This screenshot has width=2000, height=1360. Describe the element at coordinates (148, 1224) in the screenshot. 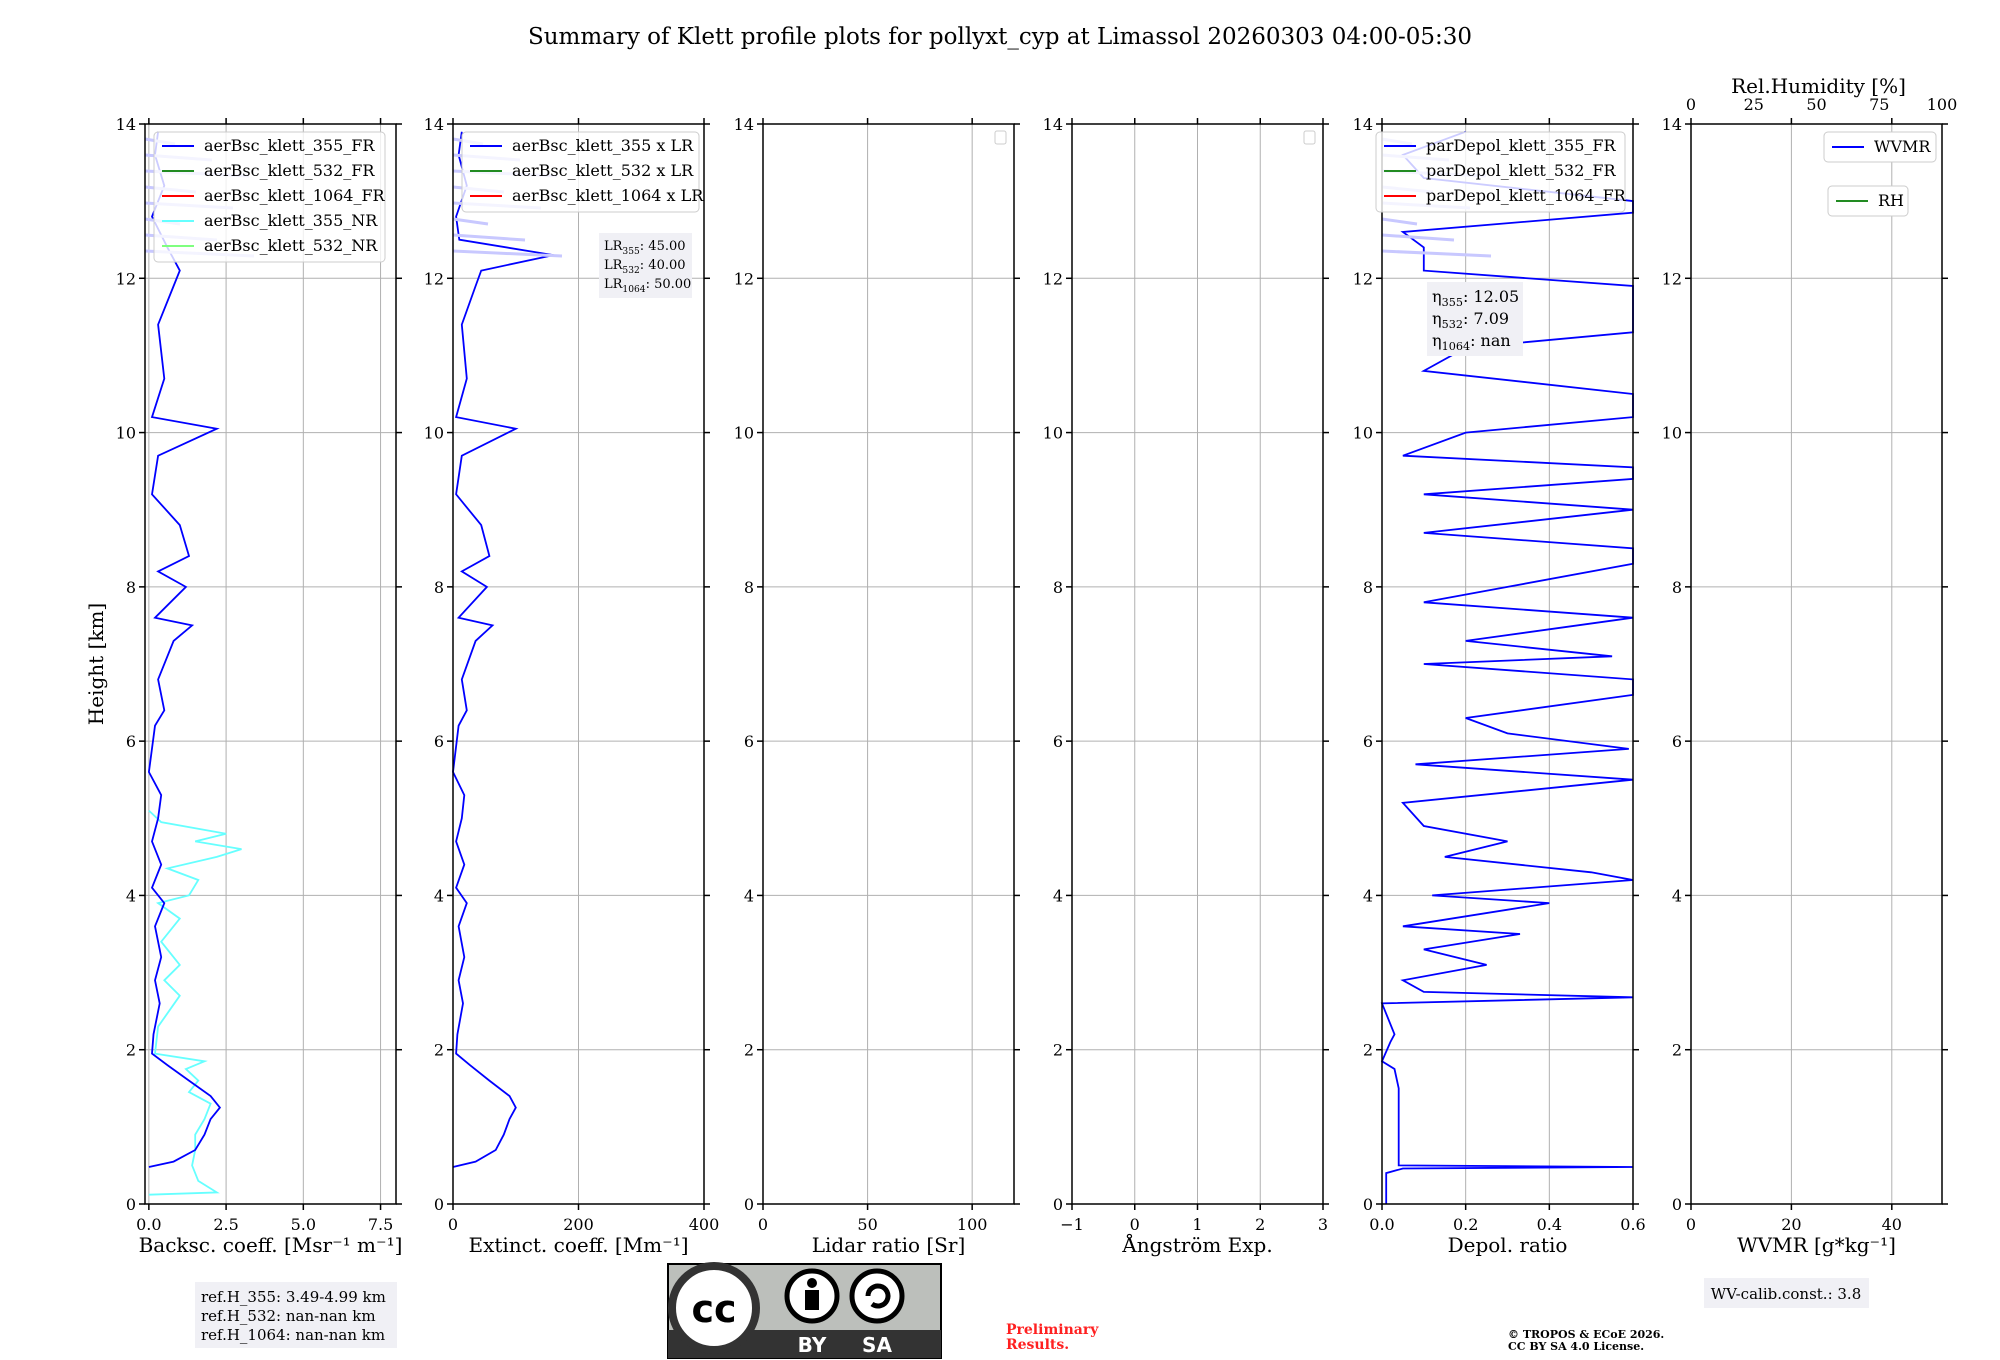

I see `x-tick-label: 0.0` at that location.